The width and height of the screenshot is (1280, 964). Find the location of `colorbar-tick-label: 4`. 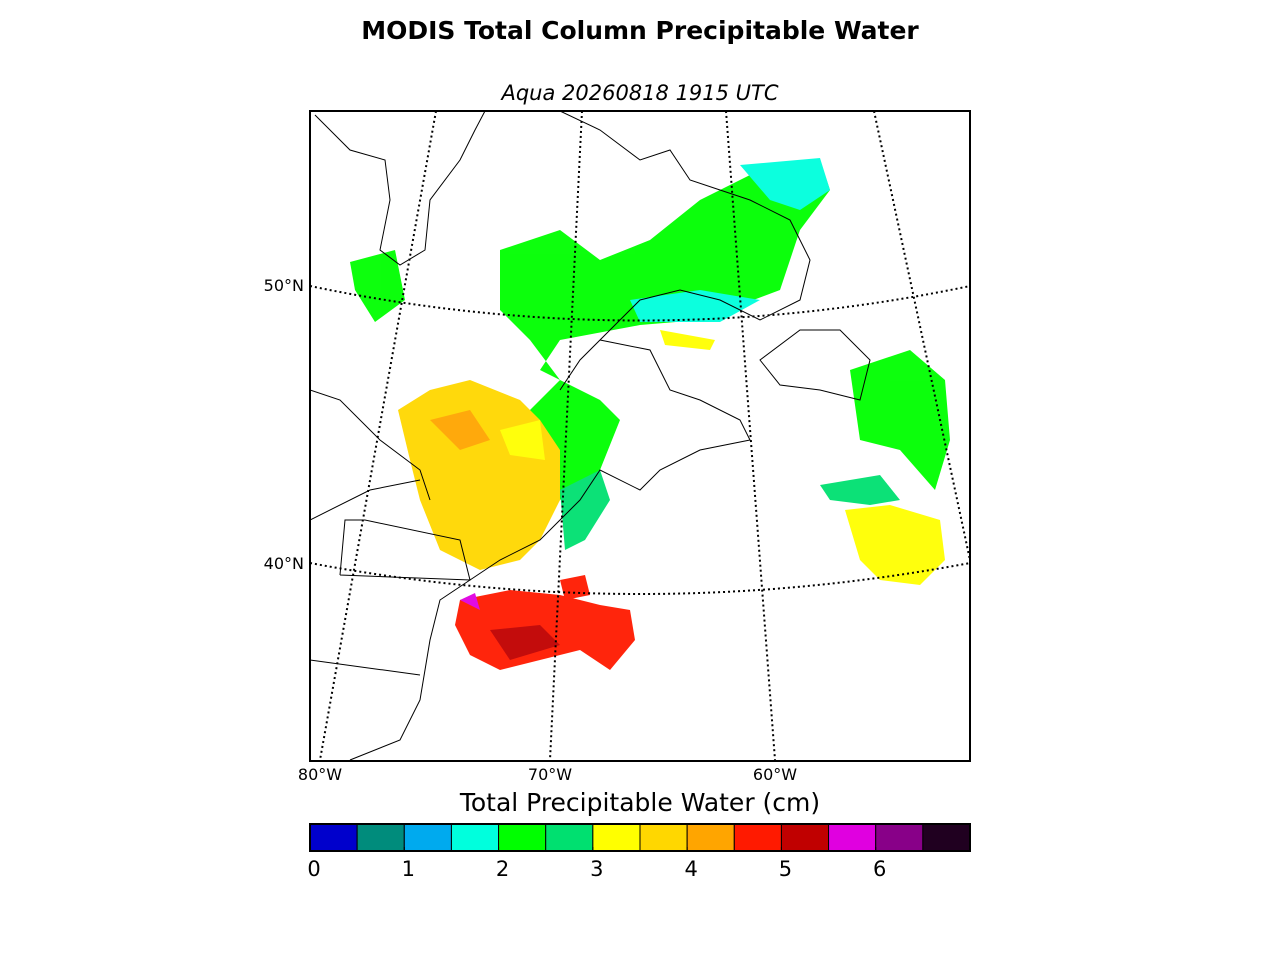

colorbar-tick-label: 4 is located at coordinates (690, 869).